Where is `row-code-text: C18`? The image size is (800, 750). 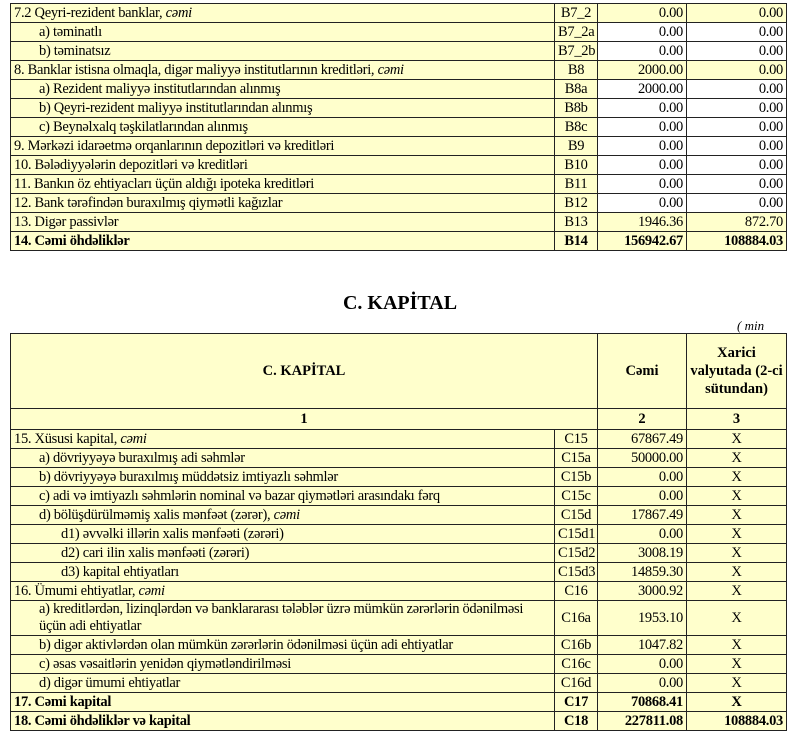
row-code-text: C18 is located at coordinates (576, 720).